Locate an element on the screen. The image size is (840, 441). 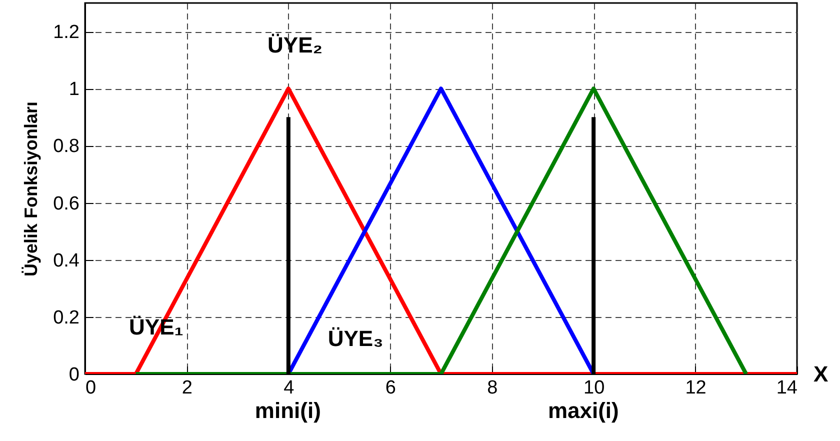
y-tick-label: 0.2 is located at coordinates (66, 317).